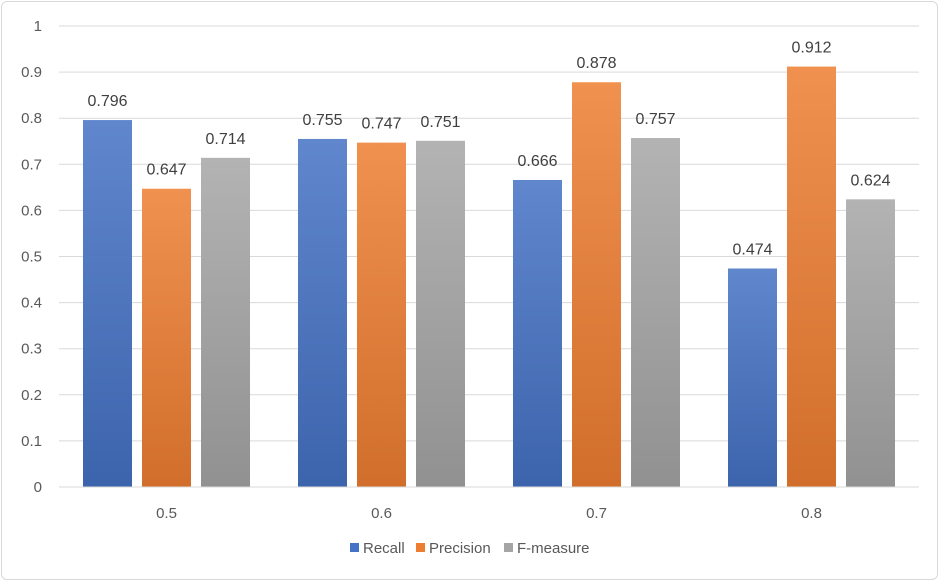 The height and width of the screenshot is (581, 939). Describe the element at coordinates (655, 312) in the screenshot. I see `bar-f-measure-0.7` at that location.